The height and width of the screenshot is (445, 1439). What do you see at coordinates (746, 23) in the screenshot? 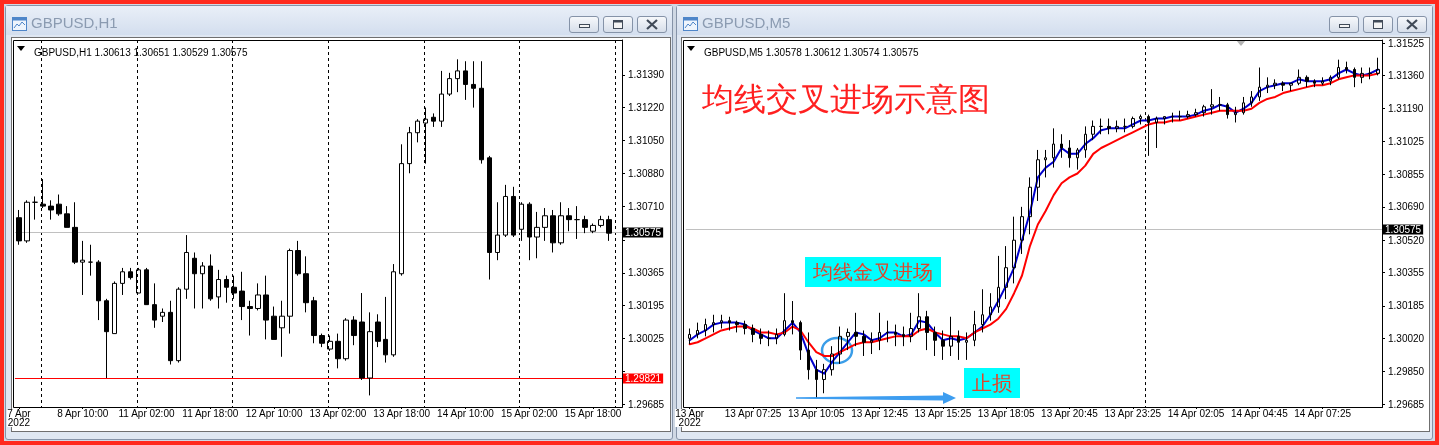
I see `chart-title: GBPUSD,M5` at bounding box center [746, 23].